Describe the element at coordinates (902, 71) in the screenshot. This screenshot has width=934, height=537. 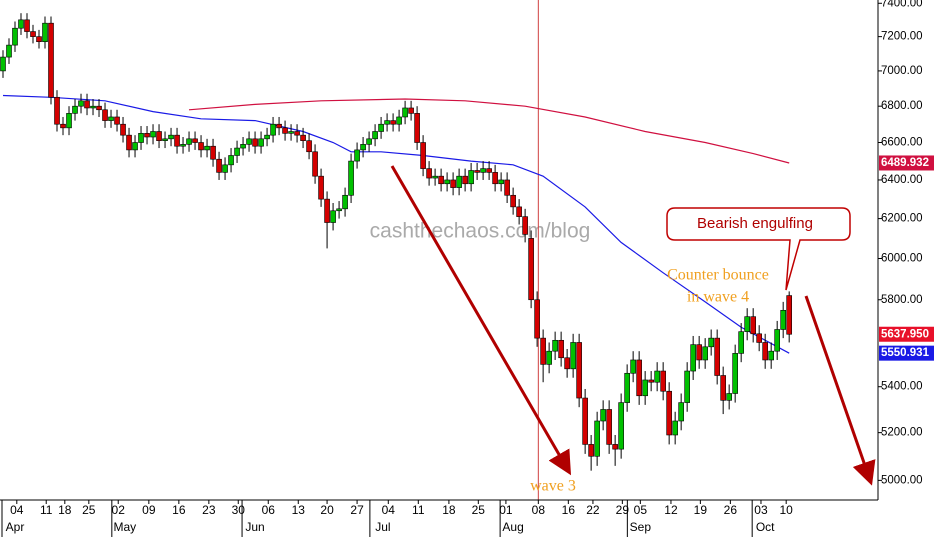
I see `y-tick-label: 7000.00` at that location.